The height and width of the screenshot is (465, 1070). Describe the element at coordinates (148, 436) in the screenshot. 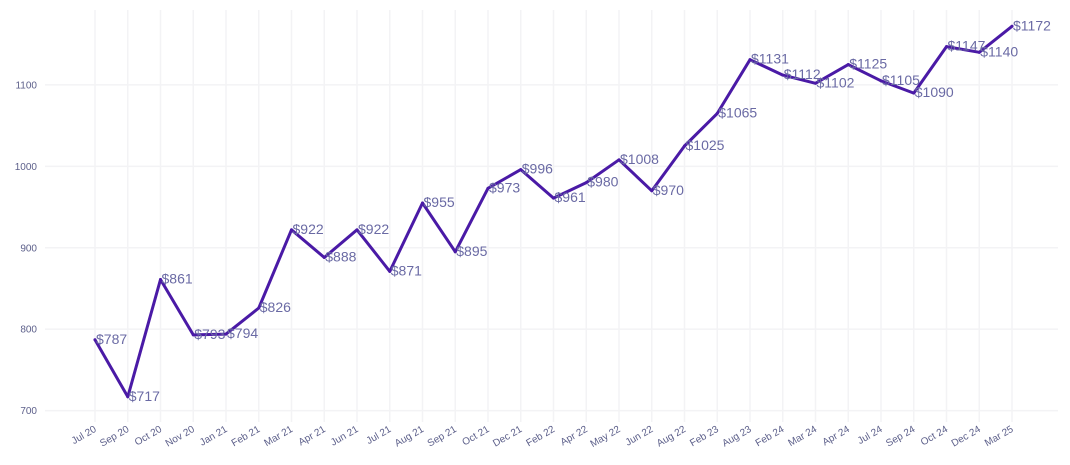

I see `x-tick-label: Oct 20` at that location.